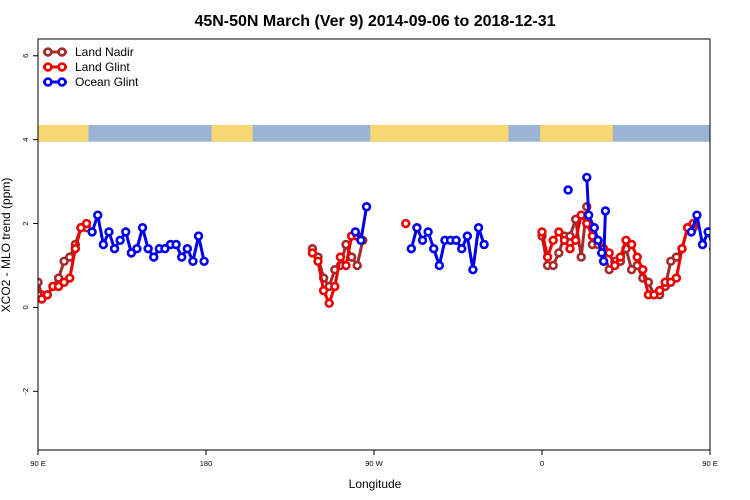  I want to click on y-axis-label: XCO2 - MLO trend (ppm), so click(6, 245).